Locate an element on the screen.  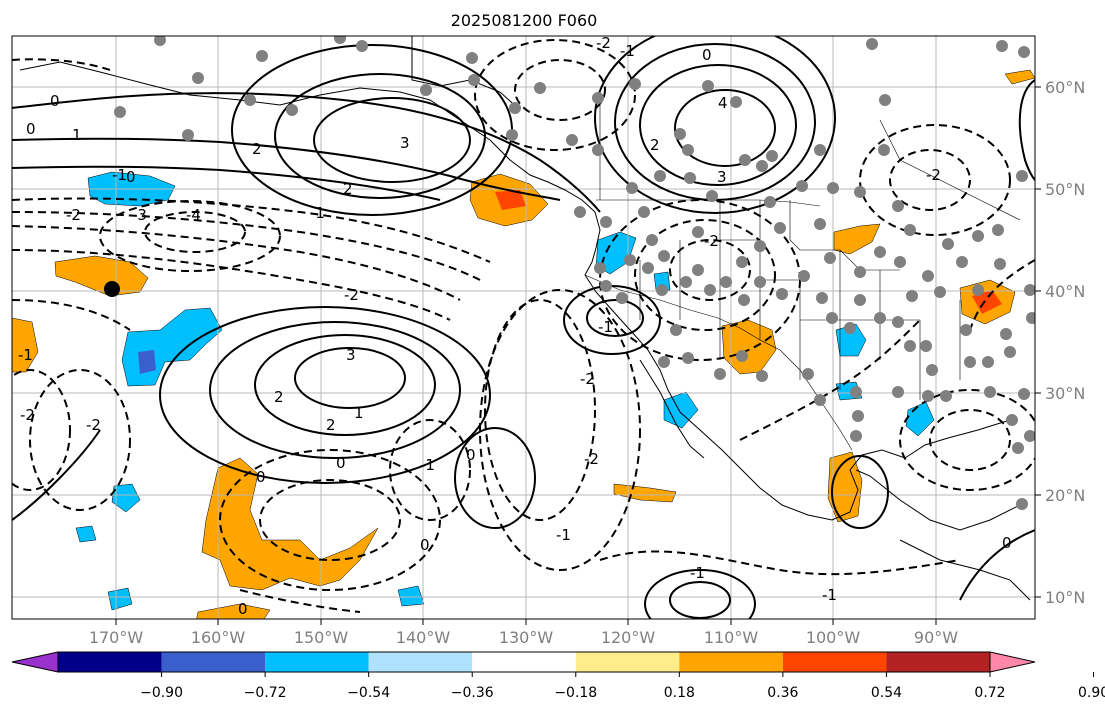
colorbar-tick-label: −0.72 is located at coordinates (265, 693).